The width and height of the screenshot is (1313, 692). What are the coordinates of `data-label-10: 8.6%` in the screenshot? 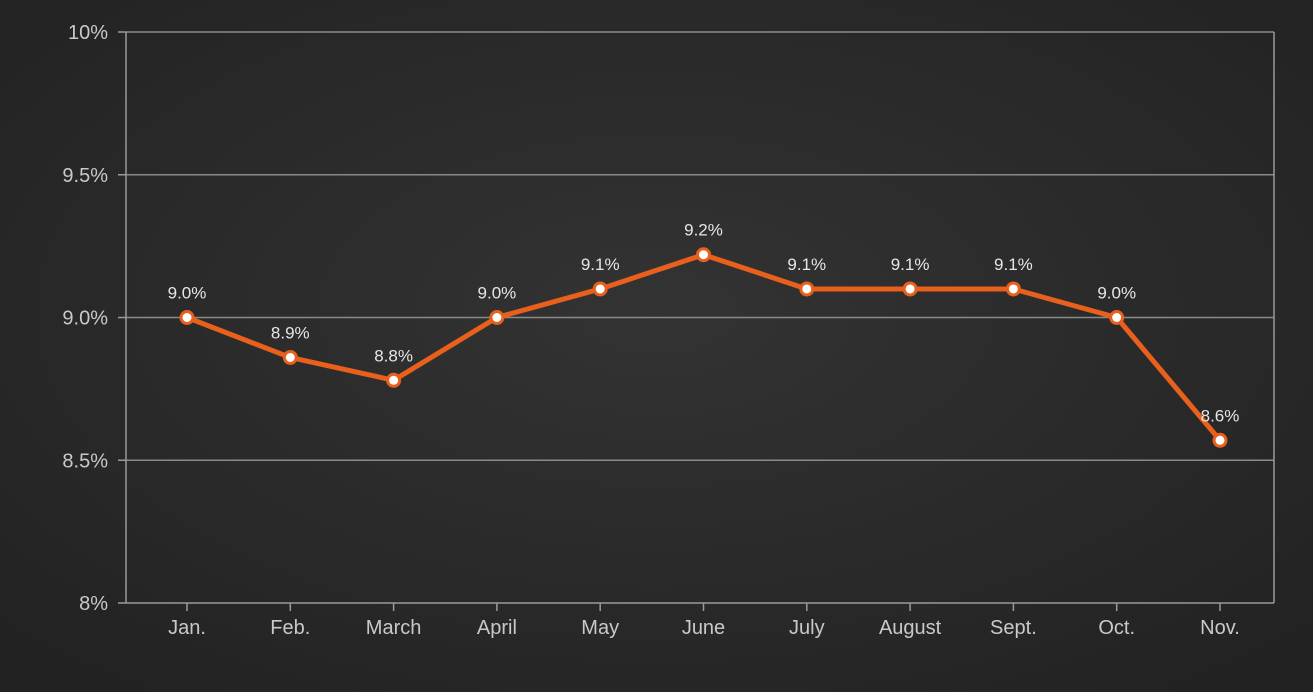 It's located at (1220, 415).